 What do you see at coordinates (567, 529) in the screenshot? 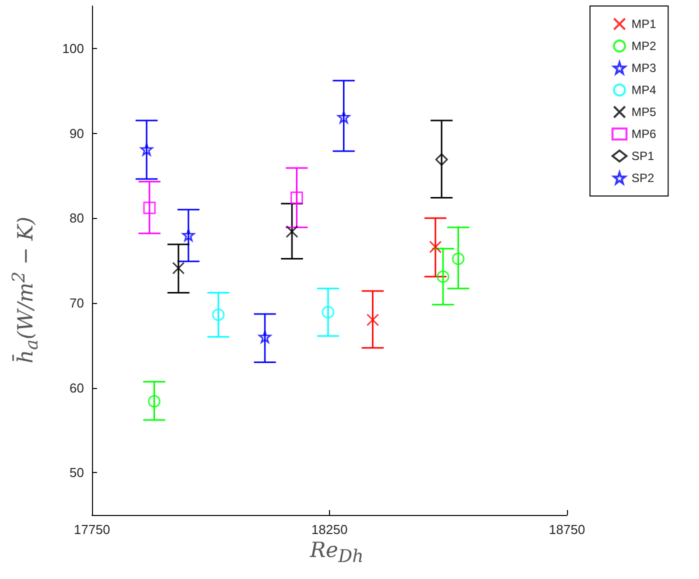
I see `x-tick-label: 18750` at bounding box center [567, 529].